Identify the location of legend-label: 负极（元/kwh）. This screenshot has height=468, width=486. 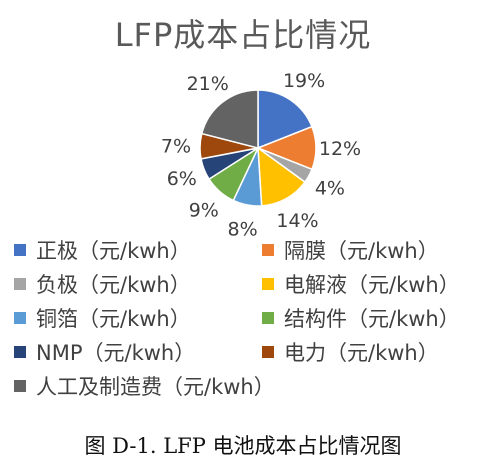
(113, 285).